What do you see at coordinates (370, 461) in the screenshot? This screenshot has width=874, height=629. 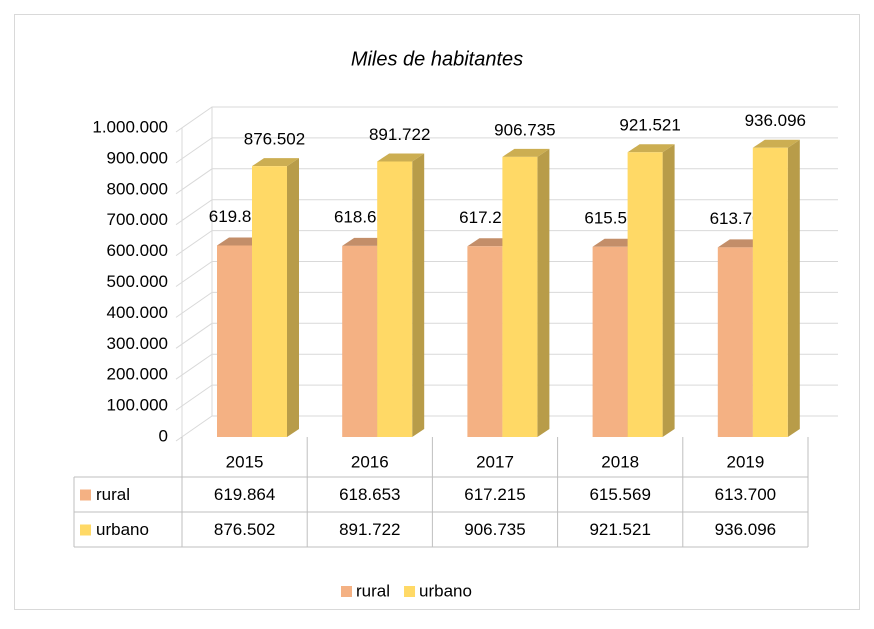 I see `x-tick-label: 2016` at bounding box center [370, 461].